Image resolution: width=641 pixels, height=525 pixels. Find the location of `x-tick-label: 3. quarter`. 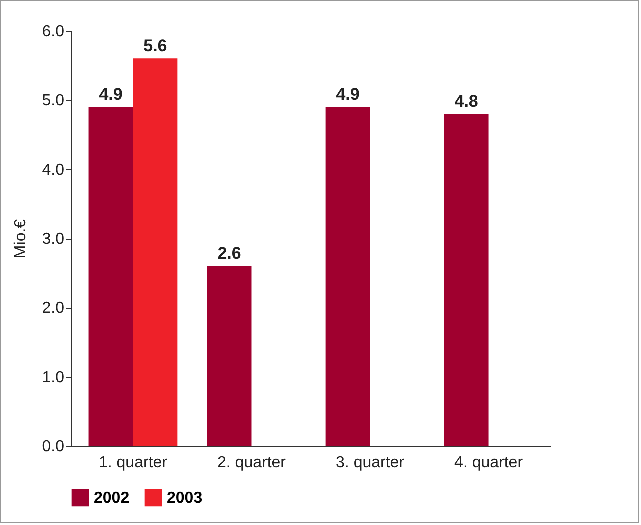

x-tick-label: 3. quarter is located at coordinates (371, 463).